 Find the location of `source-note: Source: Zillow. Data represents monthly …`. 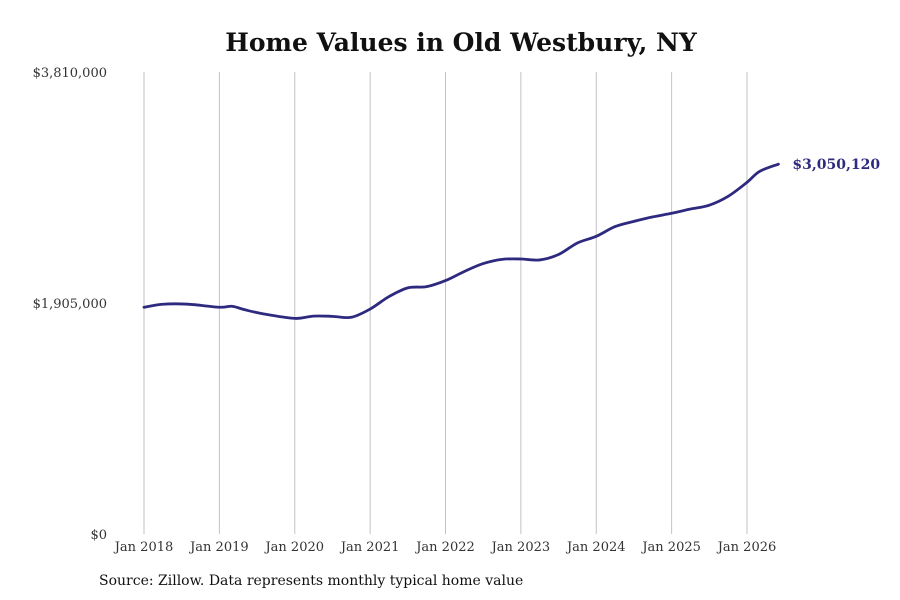

source-note: Source: Zillow. Data represents monthly … is located at coordinates (311, 581).